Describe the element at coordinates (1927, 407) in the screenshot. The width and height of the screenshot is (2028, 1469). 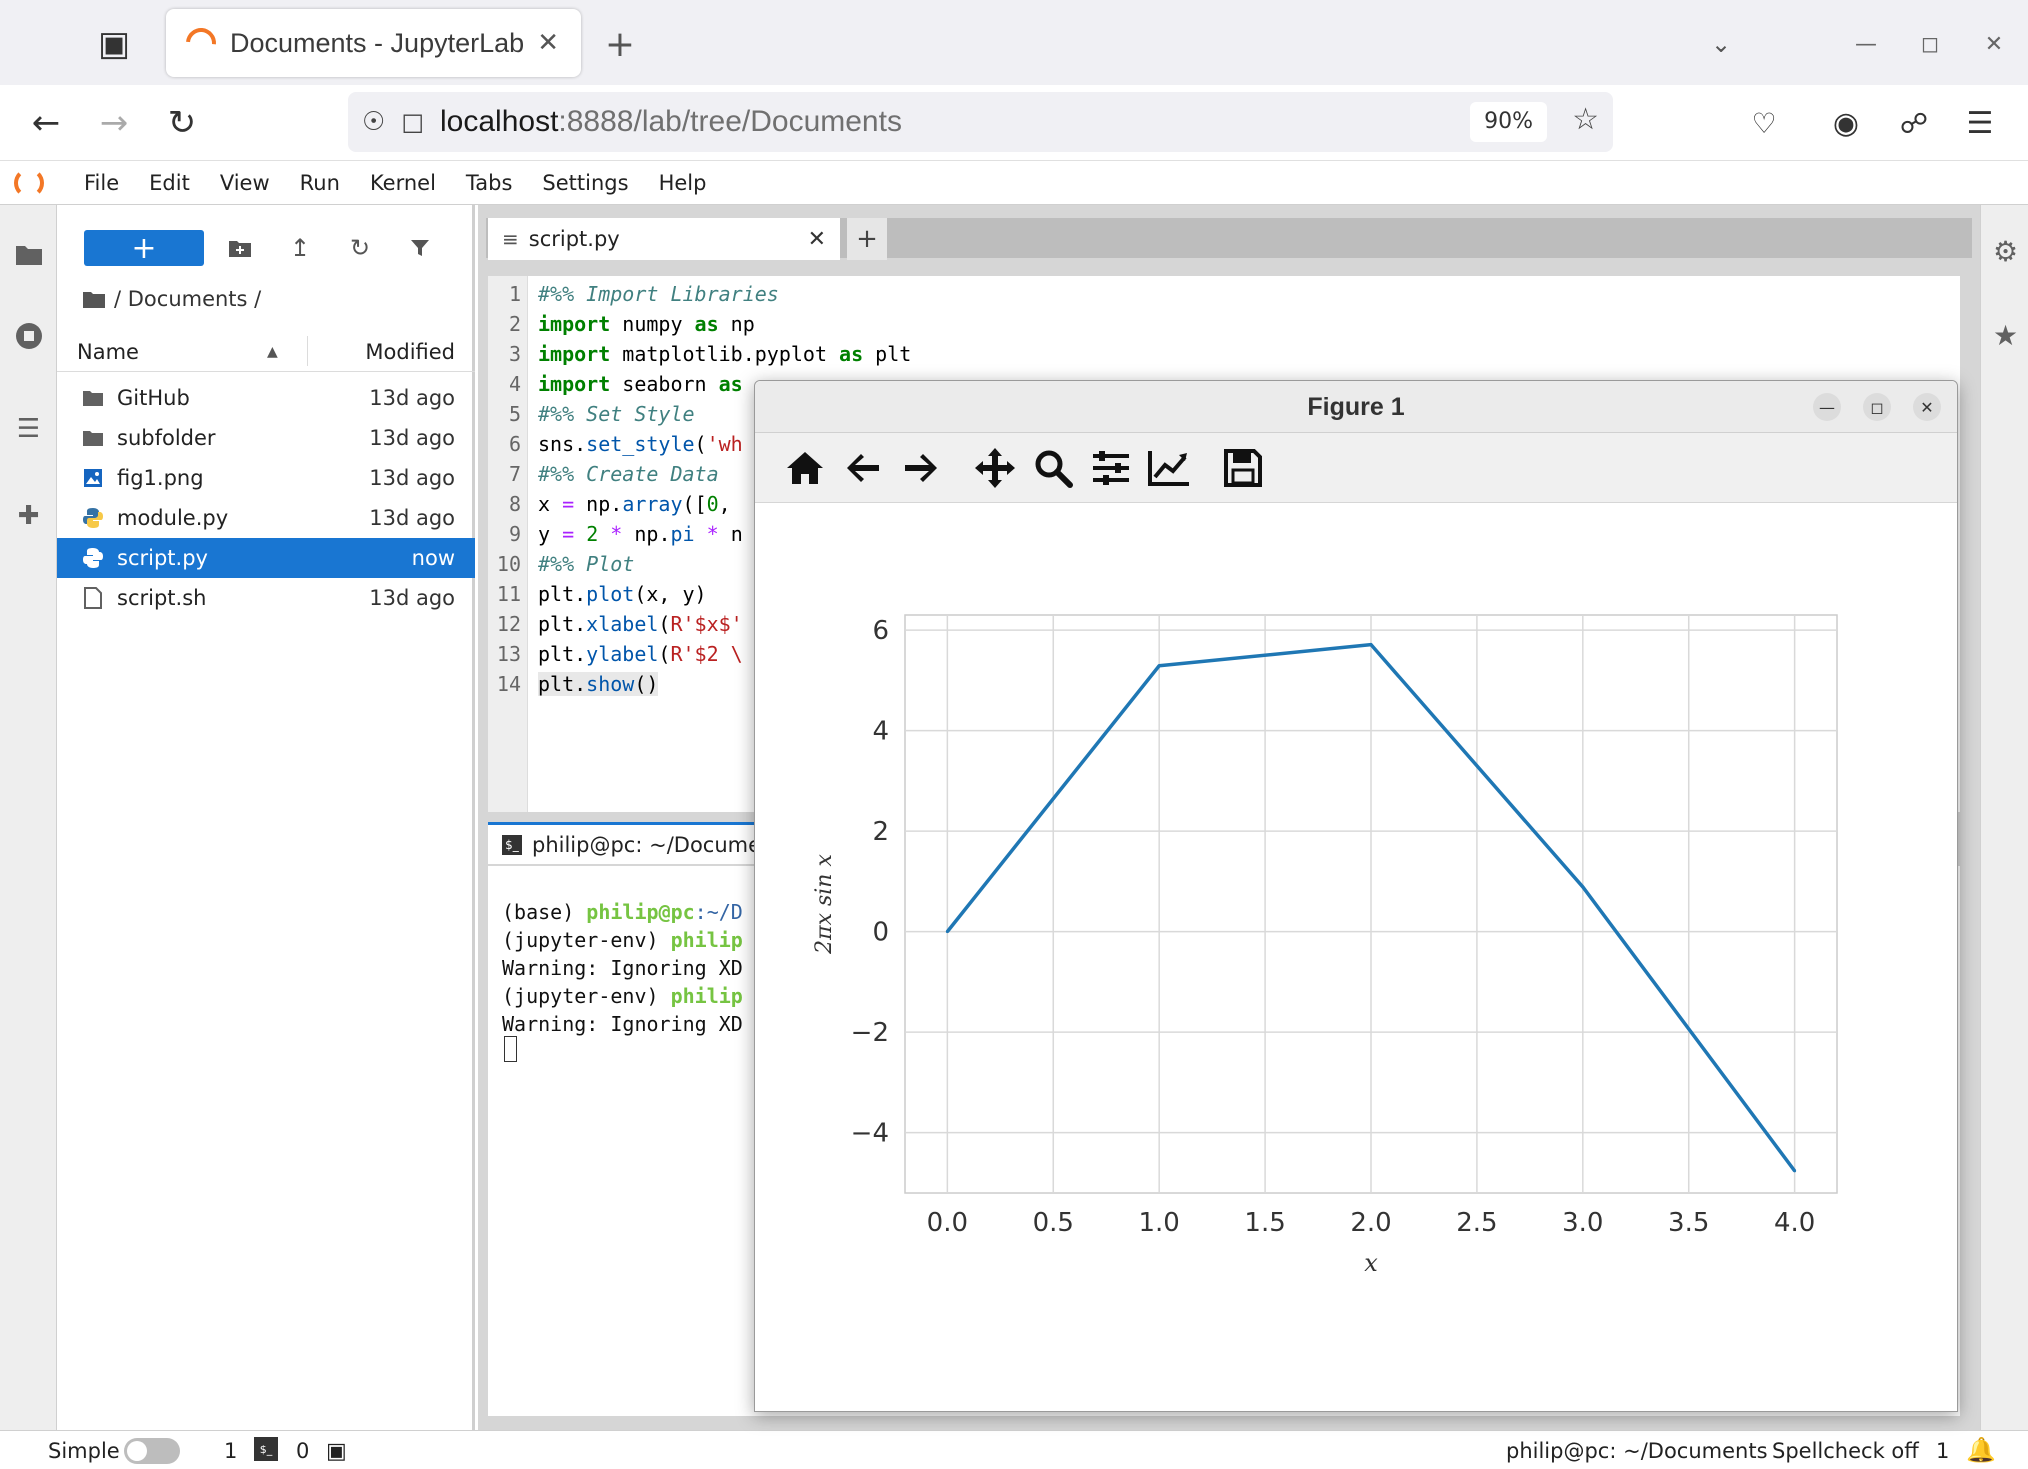
I see `figure-close-icon: ✕` at that location.